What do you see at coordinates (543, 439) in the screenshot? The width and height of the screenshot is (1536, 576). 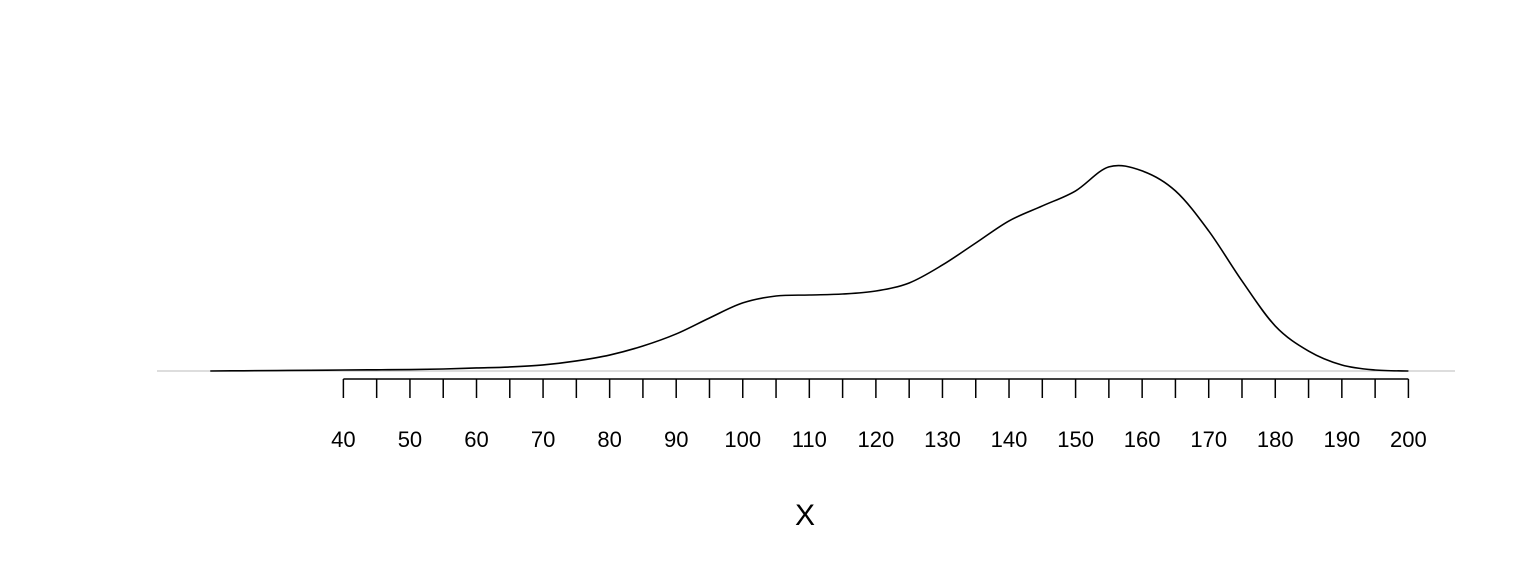 I see `x-tick-label: 70` at bounding box center [543, 439].